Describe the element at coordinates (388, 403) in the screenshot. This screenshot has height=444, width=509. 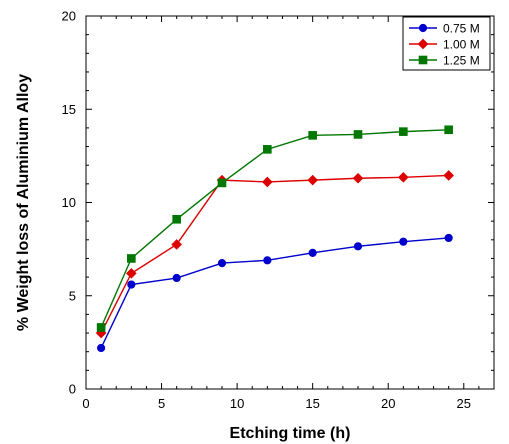
I see `x-tick-label: 20` at that location.